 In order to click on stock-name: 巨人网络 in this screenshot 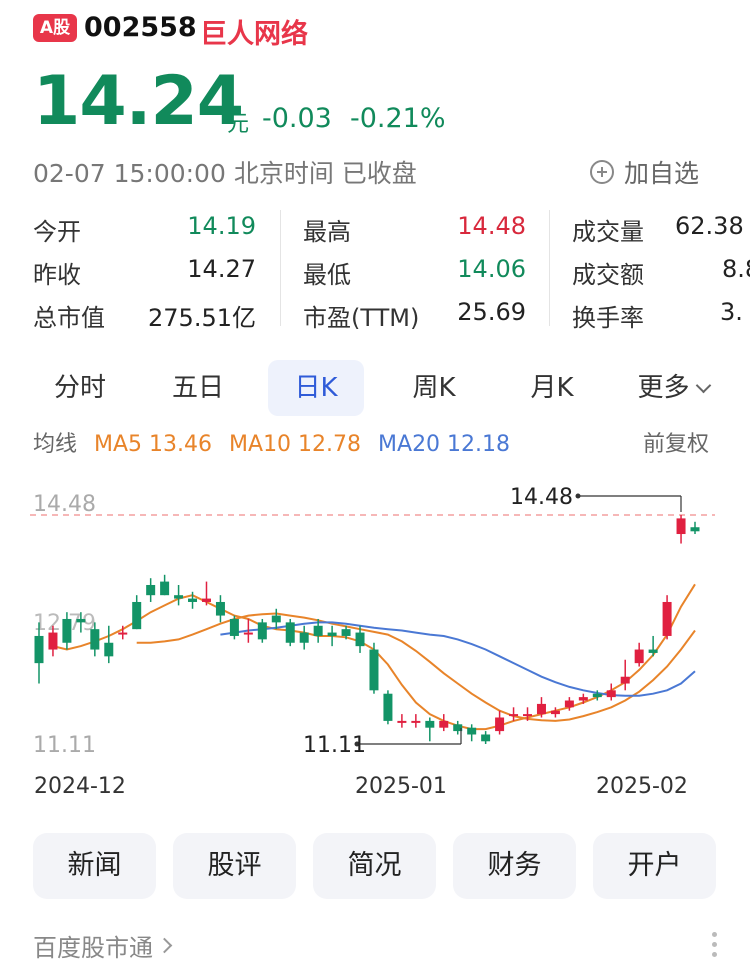, I will do `click(254, 34)`.